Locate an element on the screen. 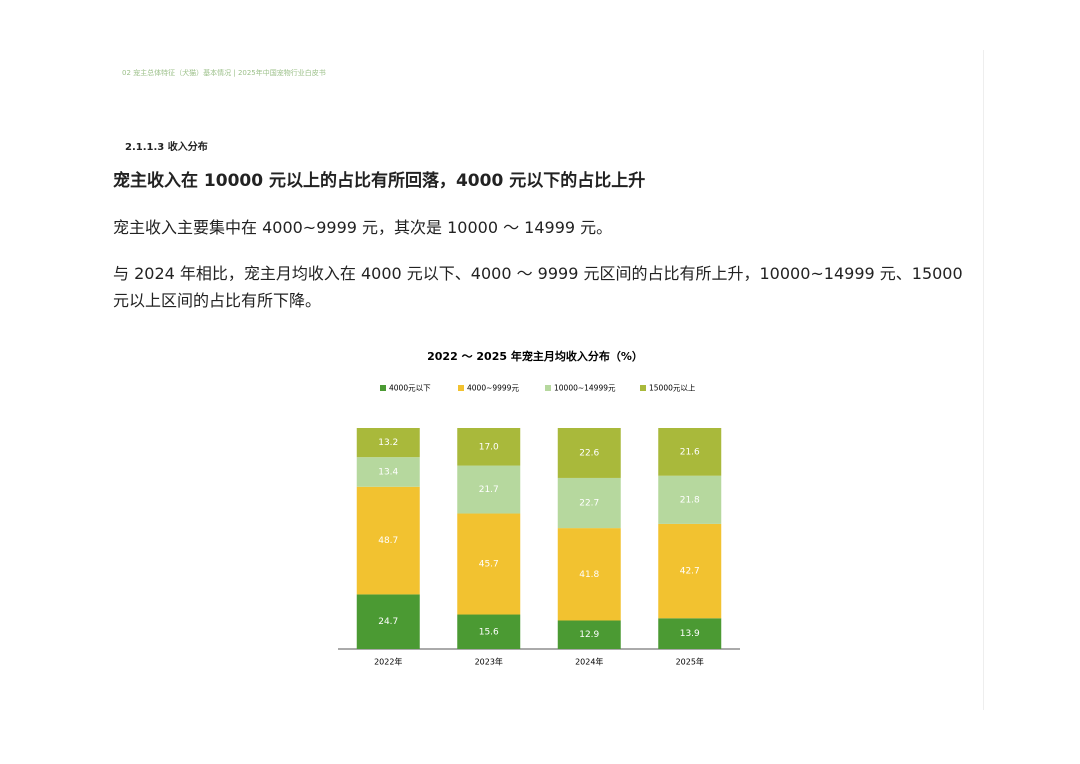  value-label: 12.9 is located at coordinates (589, 635).